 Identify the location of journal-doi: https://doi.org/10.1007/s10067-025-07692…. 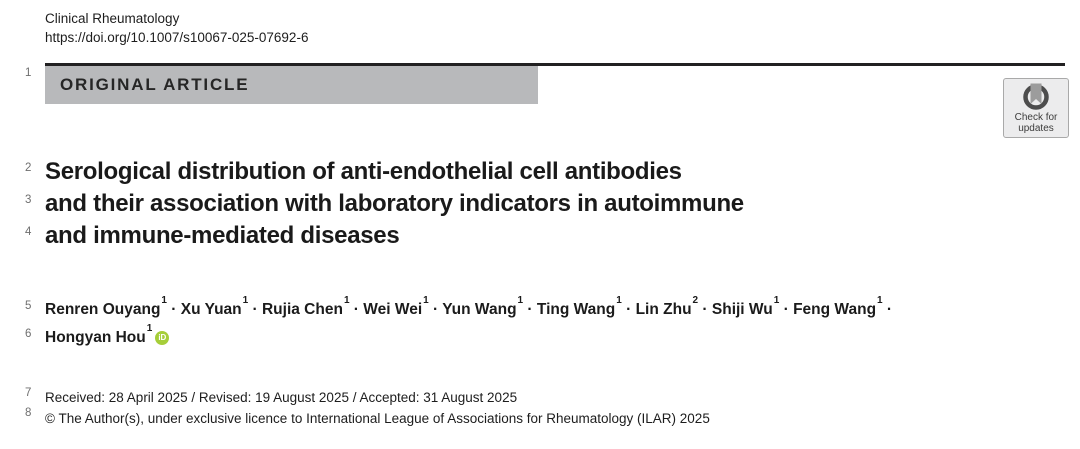
(177, 37).